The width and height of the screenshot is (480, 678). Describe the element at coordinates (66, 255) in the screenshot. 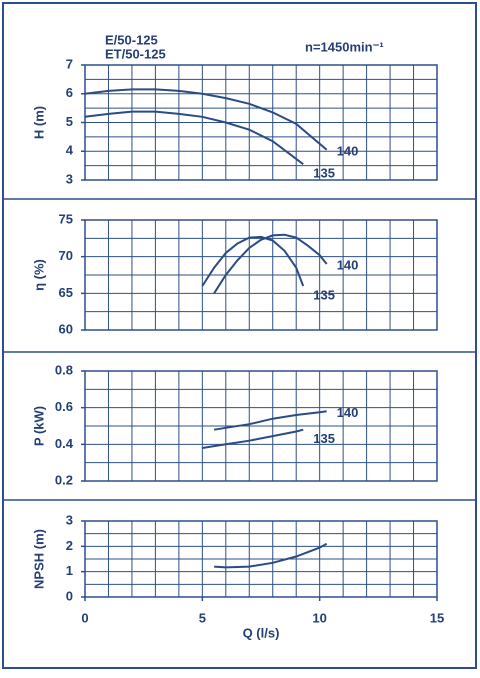

I see `y-tick-label: 70` at that location.